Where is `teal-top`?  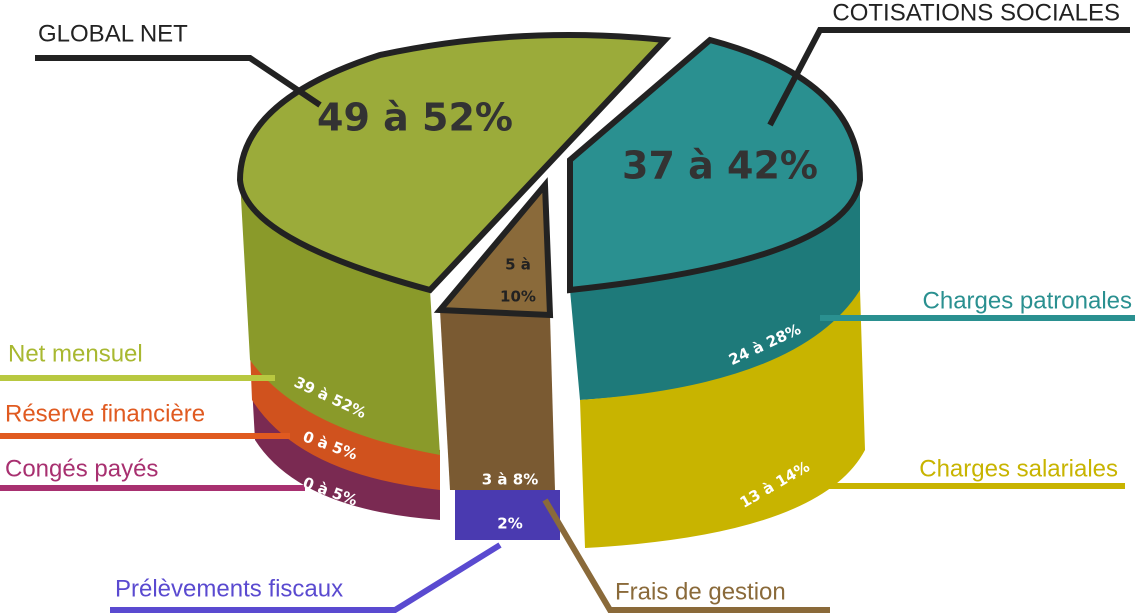
teal-top is located at coordinates (715, 165).